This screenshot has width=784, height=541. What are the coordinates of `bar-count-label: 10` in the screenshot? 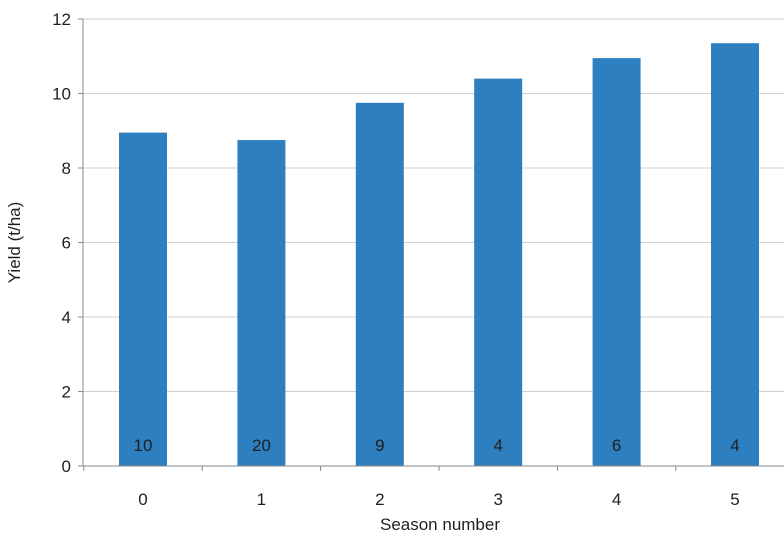 It's located at (143, 445).